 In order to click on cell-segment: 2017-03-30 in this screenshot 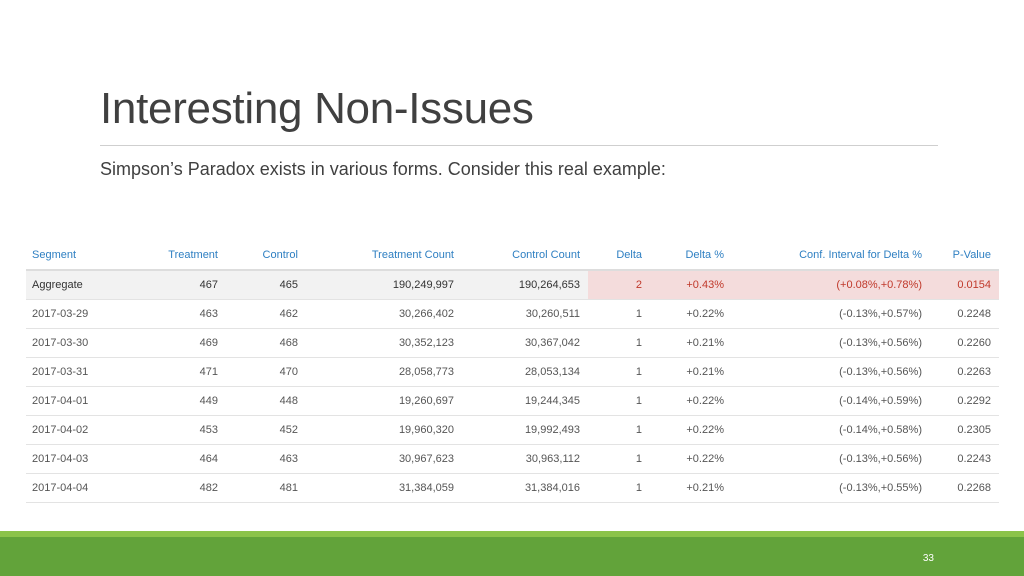, I will do `click(82, 343)`.